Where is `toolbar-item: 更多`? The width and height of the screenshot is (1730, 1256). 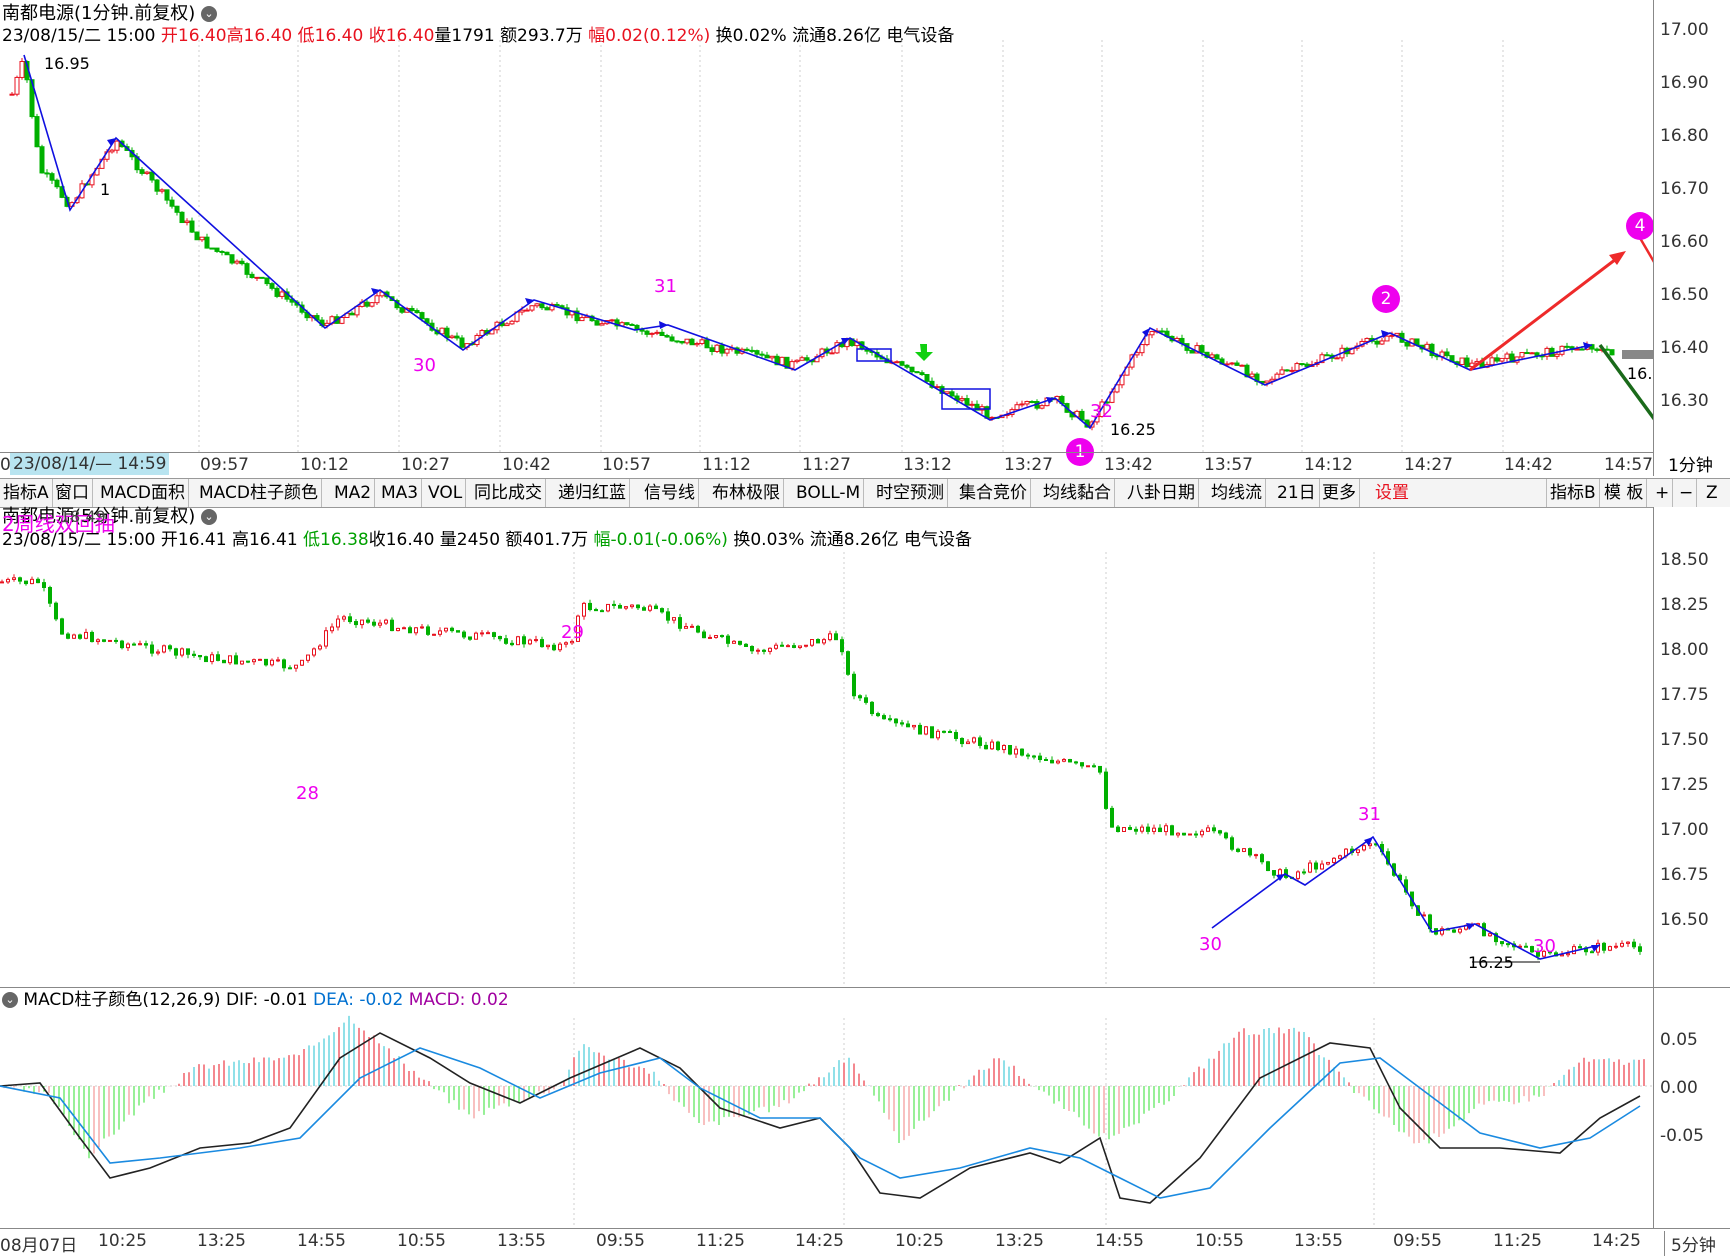 toolbar-item: 更多 is located at coordinates (1339, 493).